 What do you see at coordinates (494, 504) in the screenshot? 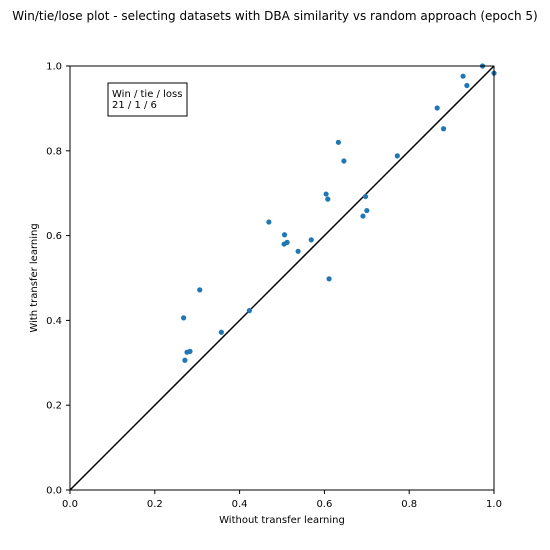
I see `x-tick-label: 1.0` at bounding box center [494, 504].